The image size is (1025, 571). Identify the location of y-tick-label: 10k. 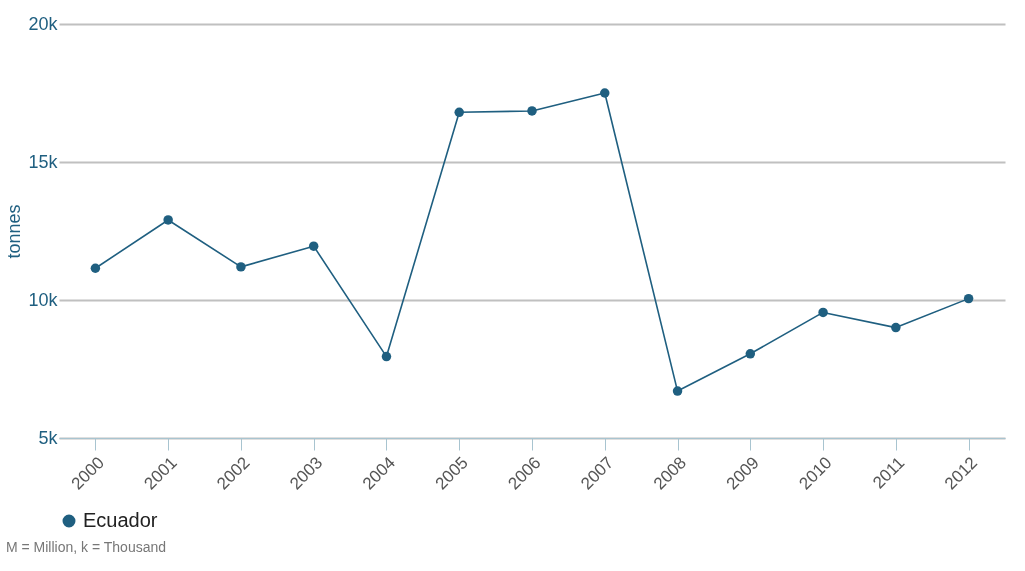
(43, 299).